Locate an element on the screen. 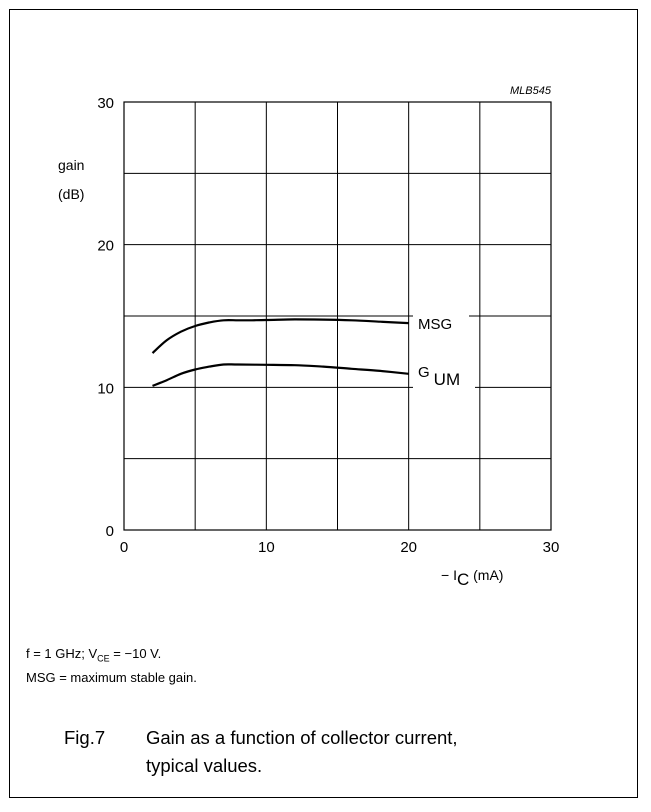  x-tick-label: 20 is located at coordinates (408, 547).